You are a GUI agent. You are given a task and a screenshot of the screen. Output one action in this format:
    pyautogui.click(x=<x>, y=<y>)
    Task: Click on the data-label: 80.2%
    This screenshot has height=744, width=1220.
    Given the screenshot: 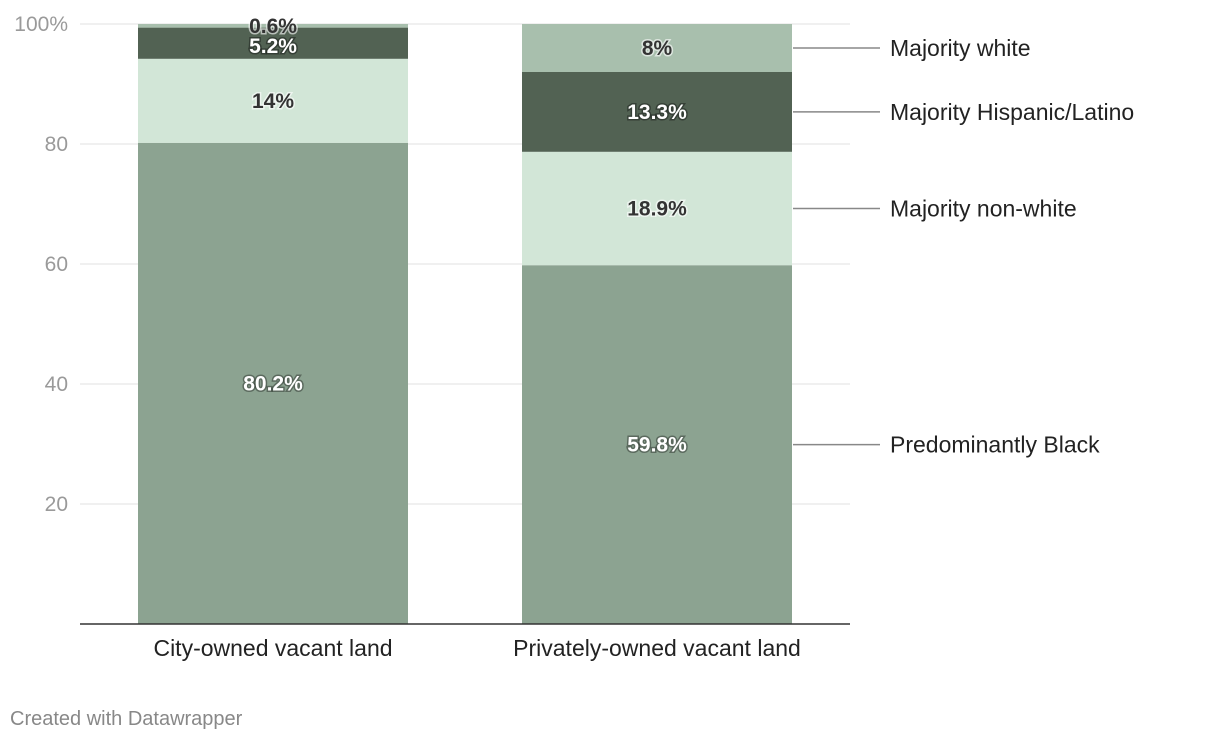 What is the action you would take?
    pyautogui.click(x=273, y=383)
    